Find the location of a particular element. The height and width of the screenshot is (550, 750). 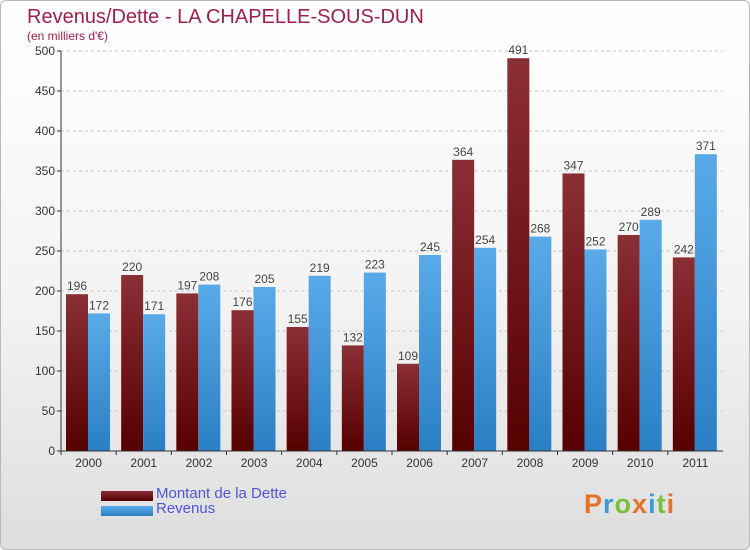

data-label-debt: 197 is located at coordinates (187, 285).